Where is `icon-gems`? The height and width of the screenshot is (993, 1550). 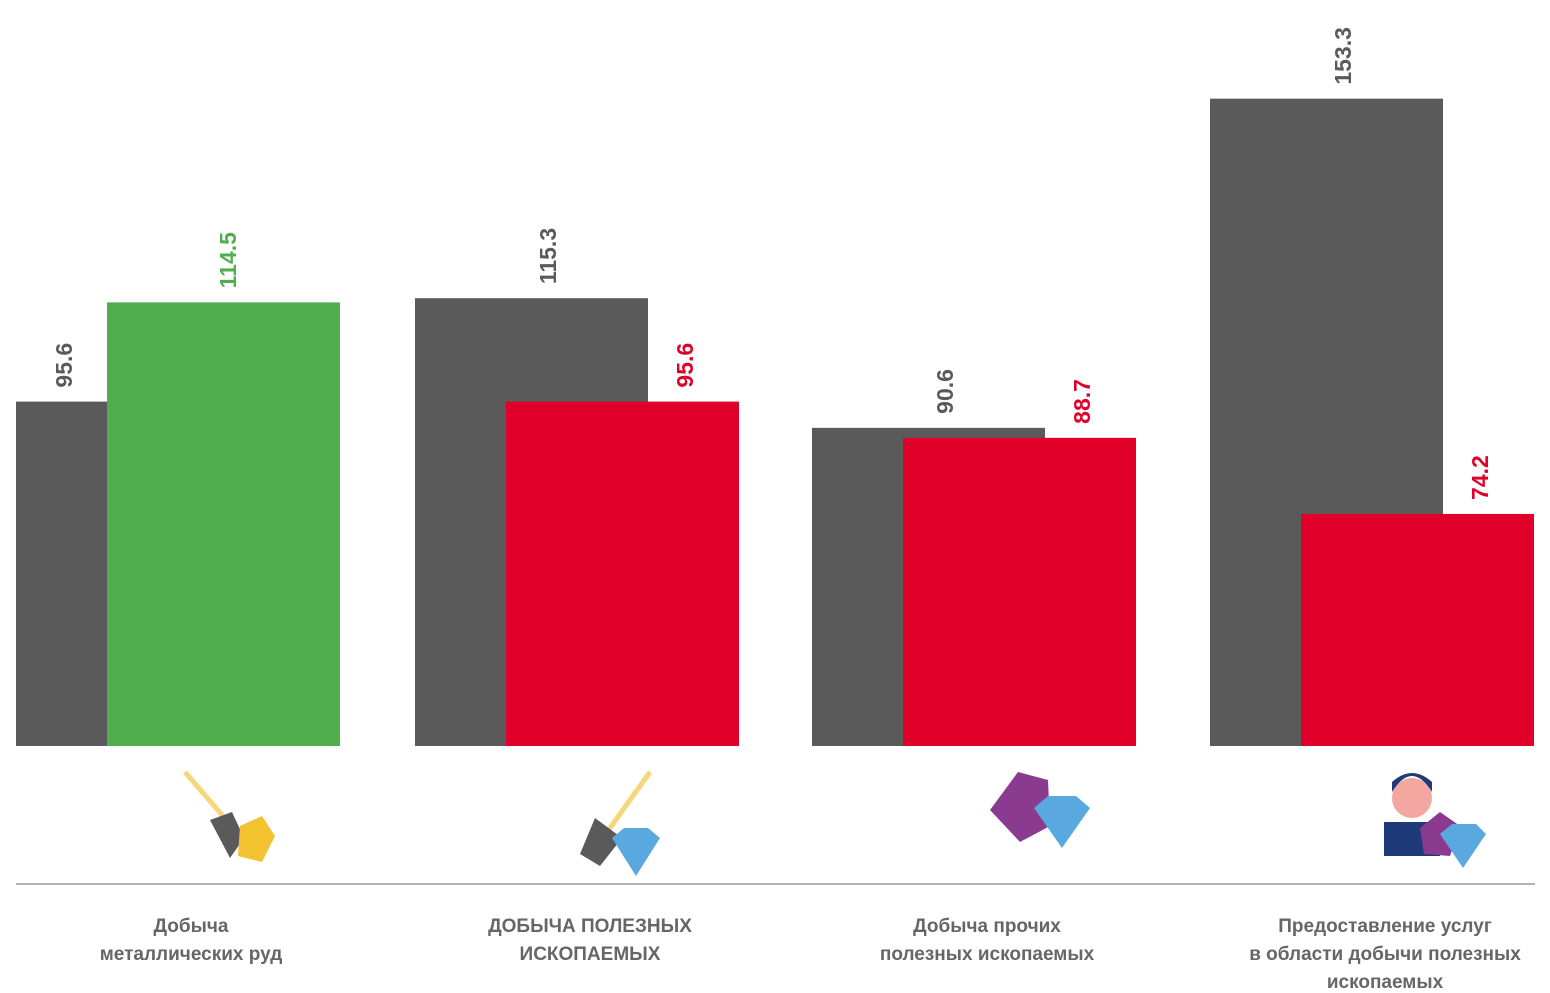
icon-gems is located at coordinates (1040, 810).